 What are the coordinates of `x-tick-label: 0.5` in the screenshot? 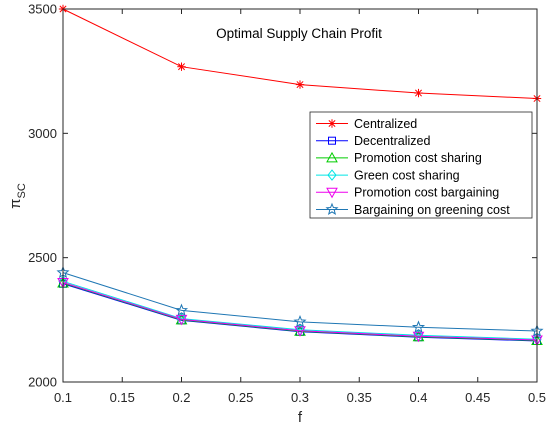 It's located at (537, 397).